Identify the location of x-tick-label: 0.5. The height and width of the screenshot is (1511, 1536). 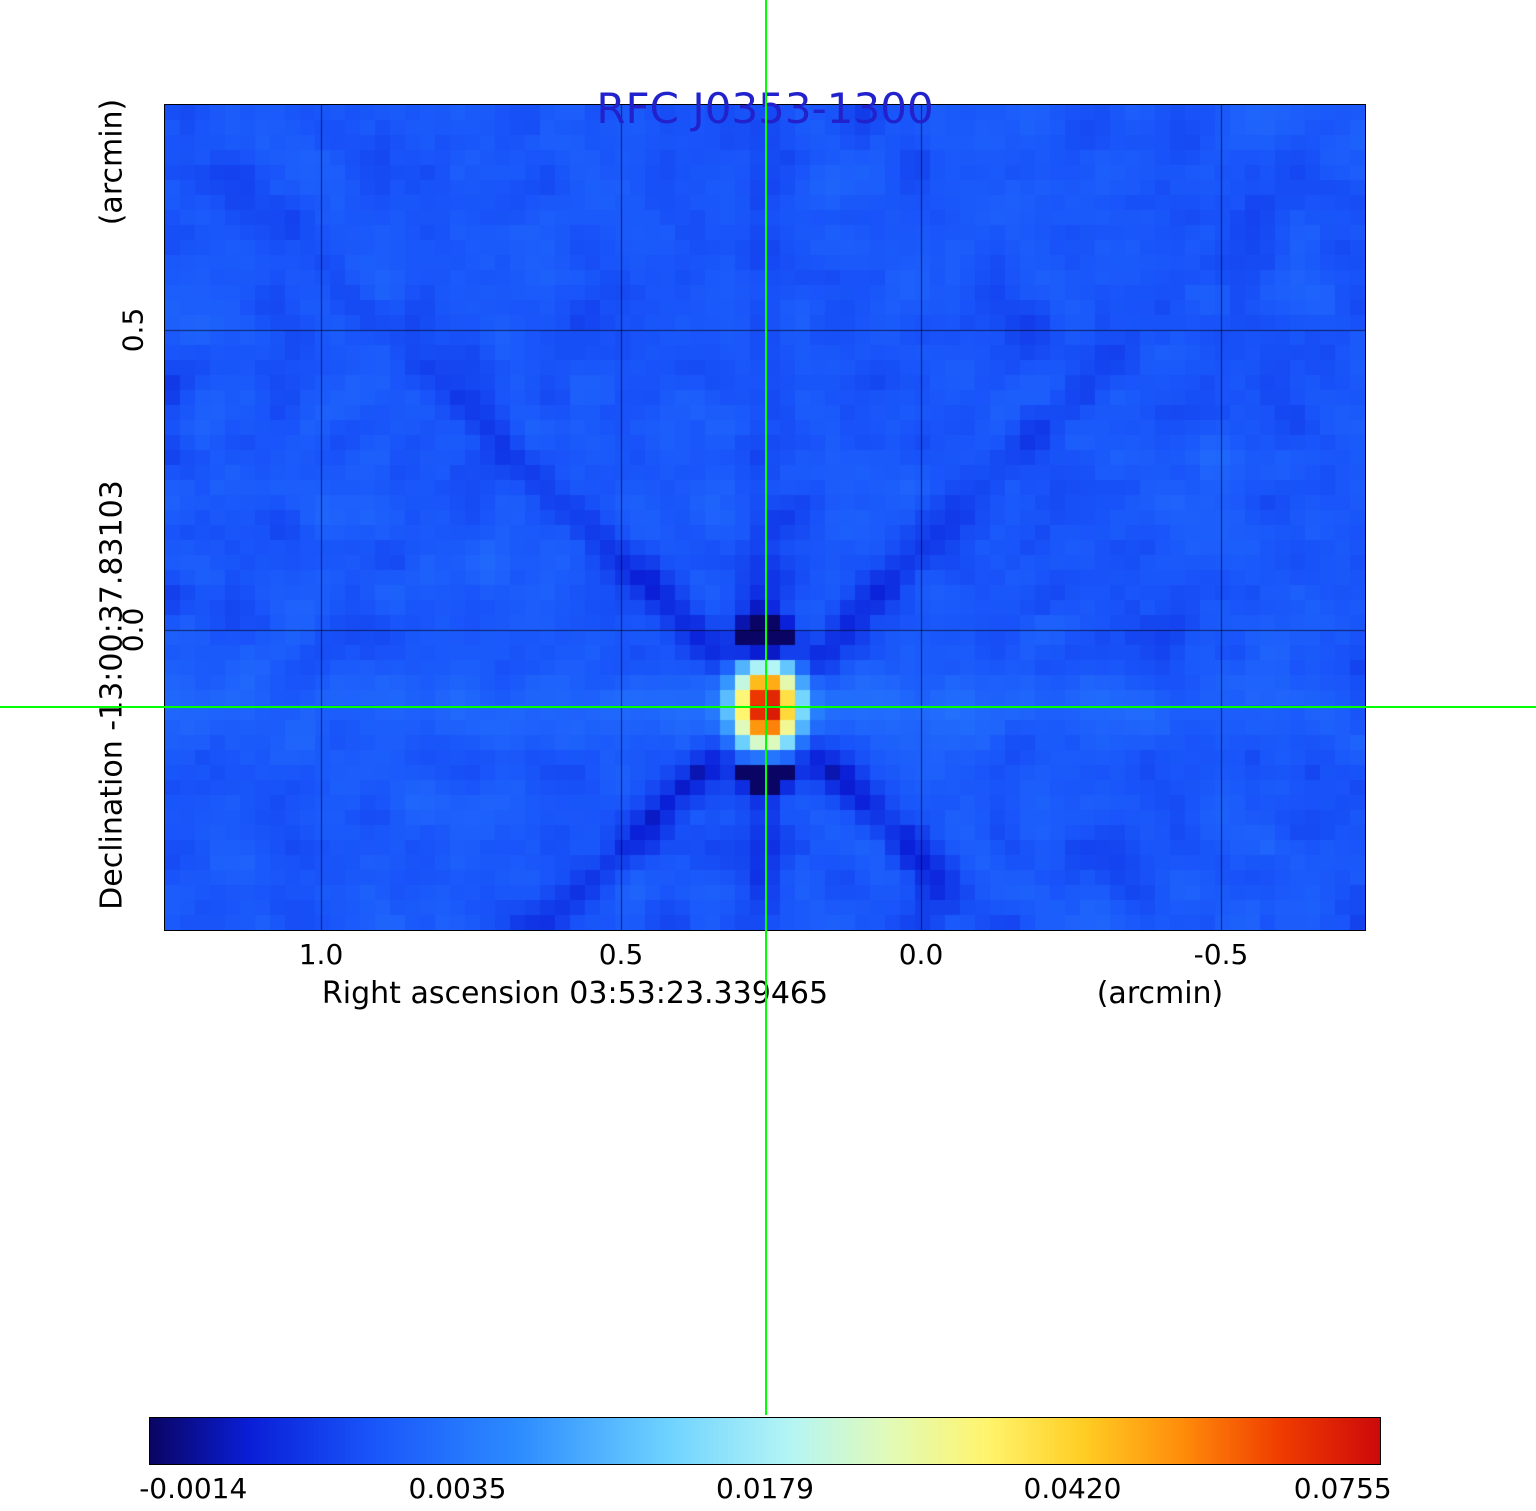
(621, 954).